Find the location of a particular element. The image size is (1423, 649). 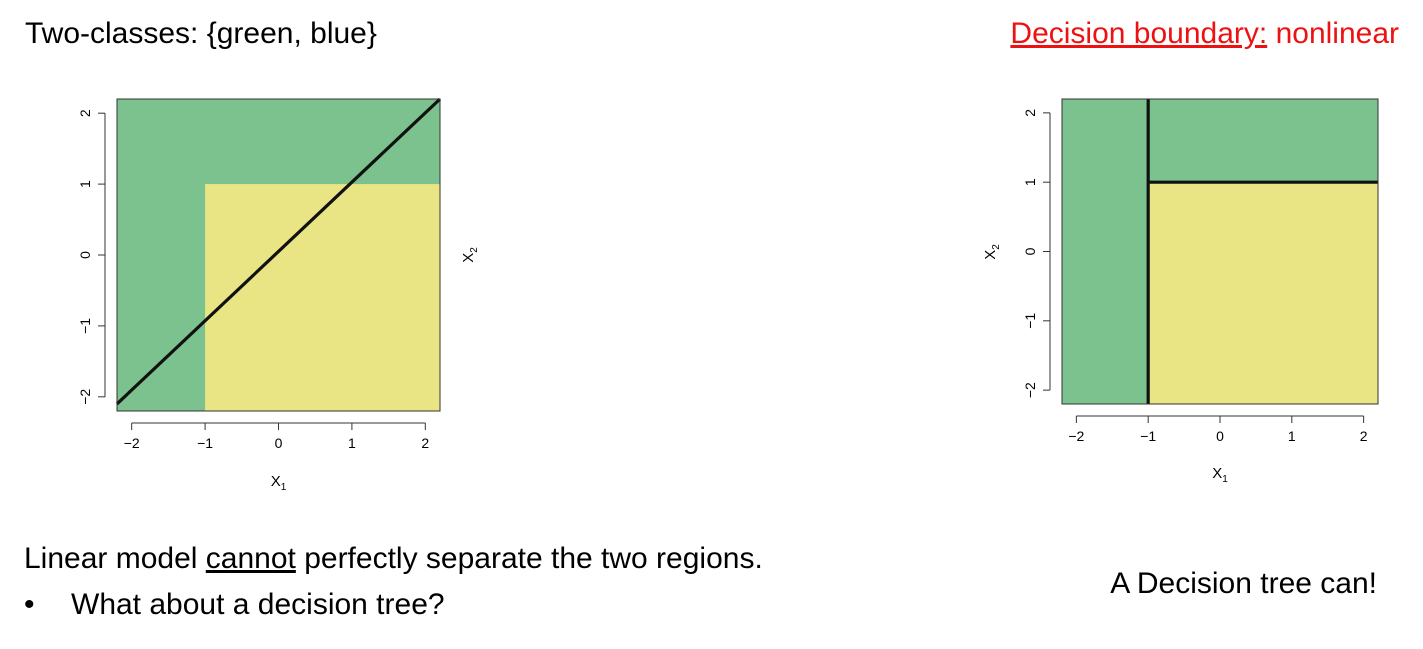

title-right: Decision boundary: nonlinear is located at coordinates (1204, 34).